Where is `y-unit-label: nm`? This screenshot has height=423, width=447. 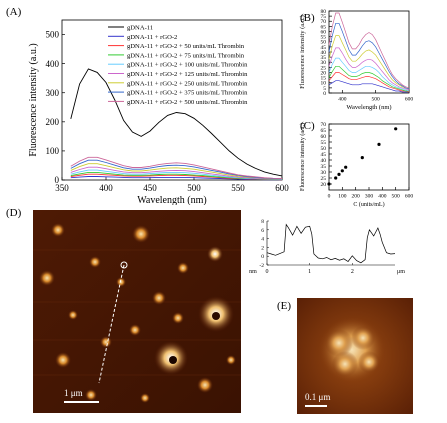 y-unit-label: nm is located at coordinates (253, 272).